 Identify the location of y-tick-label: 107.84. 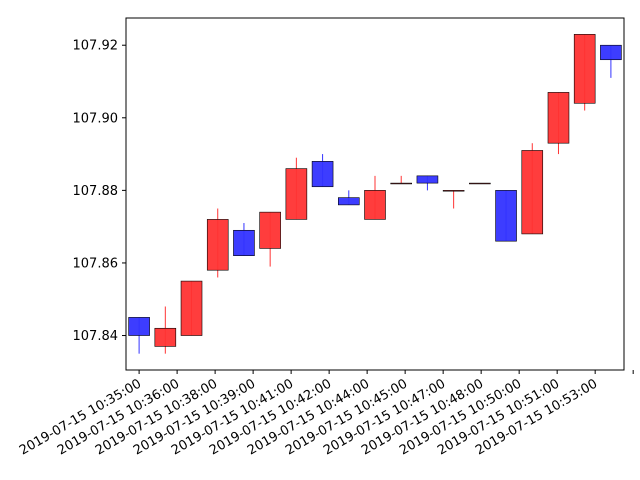
(96, 336).